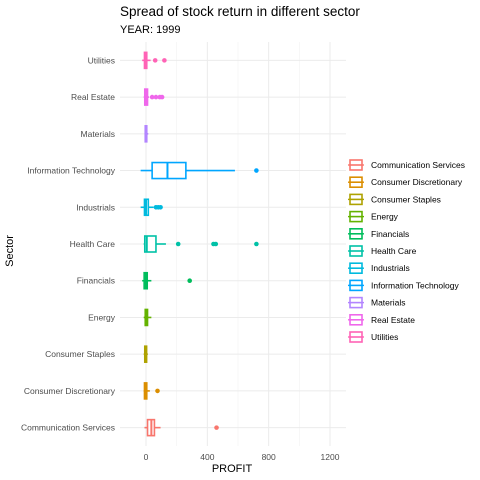 The image size is (480, 480). I want to click on legend-item: Industrials, so click(379, 268).